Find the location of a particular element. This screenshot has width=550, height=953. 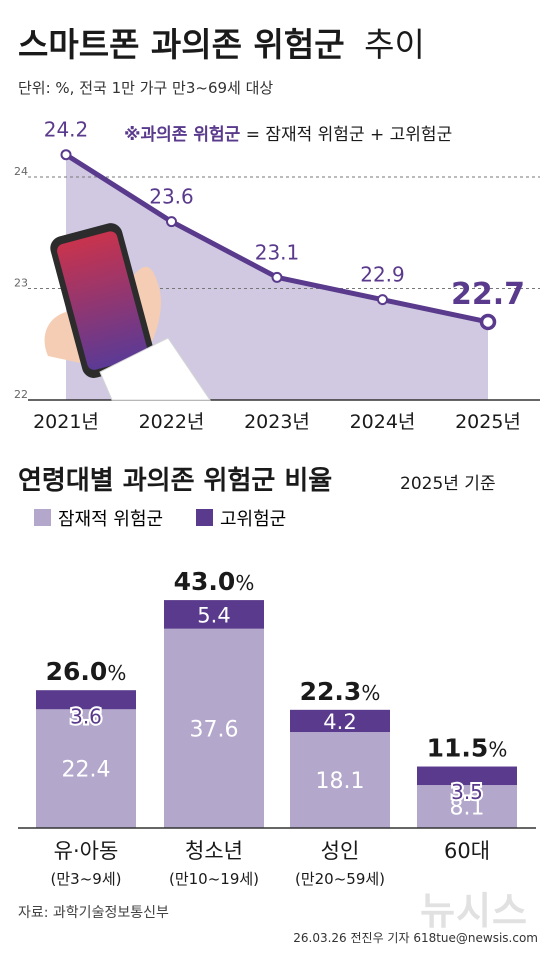

bar-total-label: 11.5% is located at coordinates (467, 748).